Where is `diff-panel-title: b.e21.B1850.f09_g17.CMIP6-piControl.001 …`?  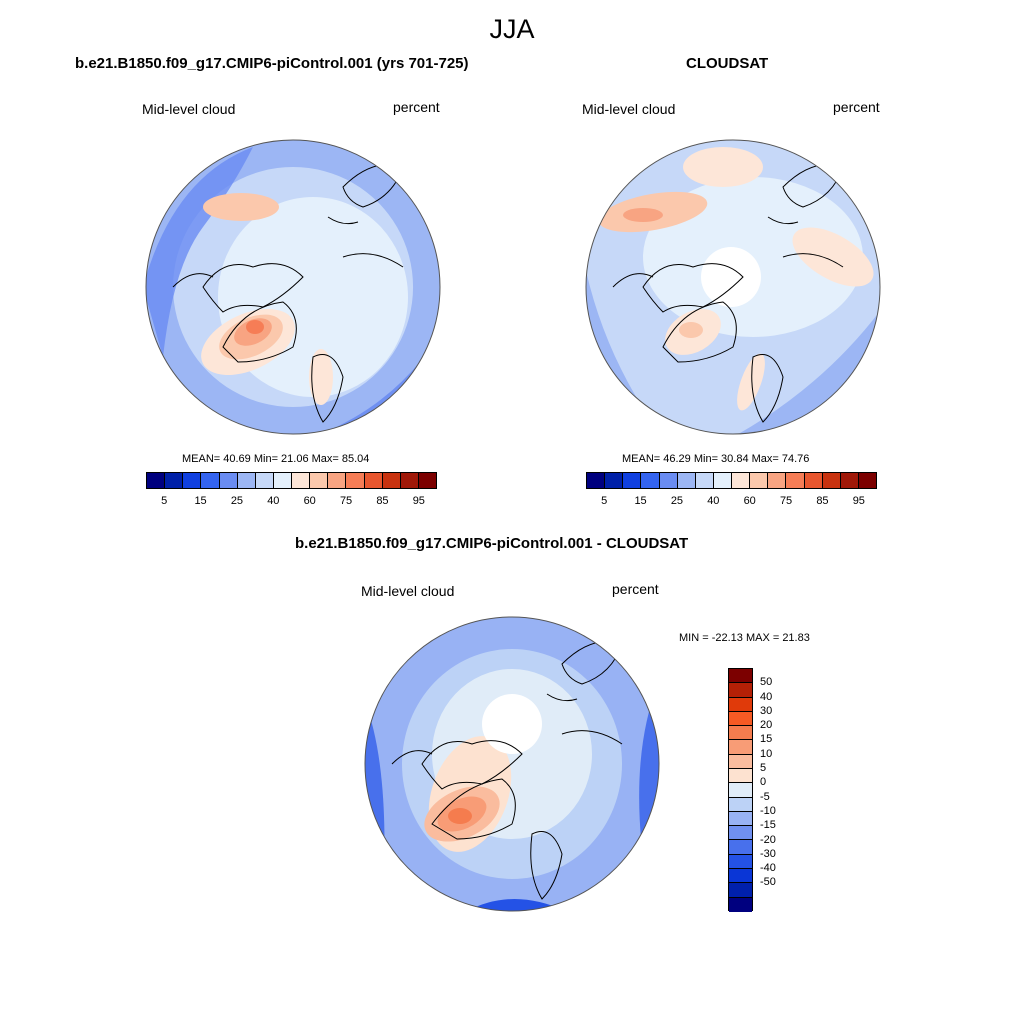
diff-panel-title: b.e21.B1850.f09_g17.CMIP6-piControl.001 … is located at coordinates (492, 543).